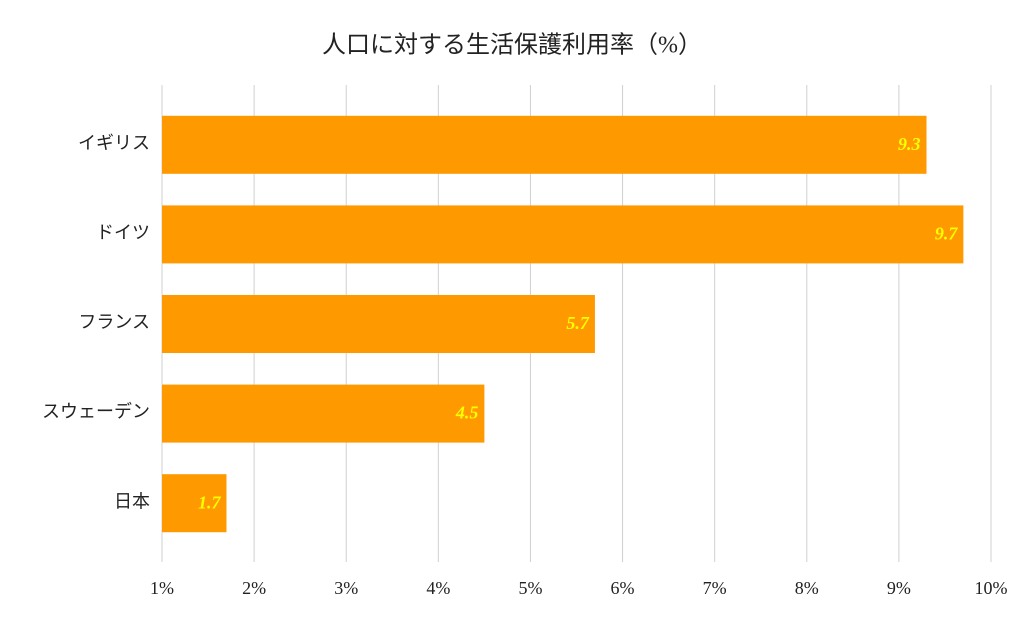 The width and height of the screenshot is (1024, 633). I want to click on data-label: 9.3, so click(909, 144).